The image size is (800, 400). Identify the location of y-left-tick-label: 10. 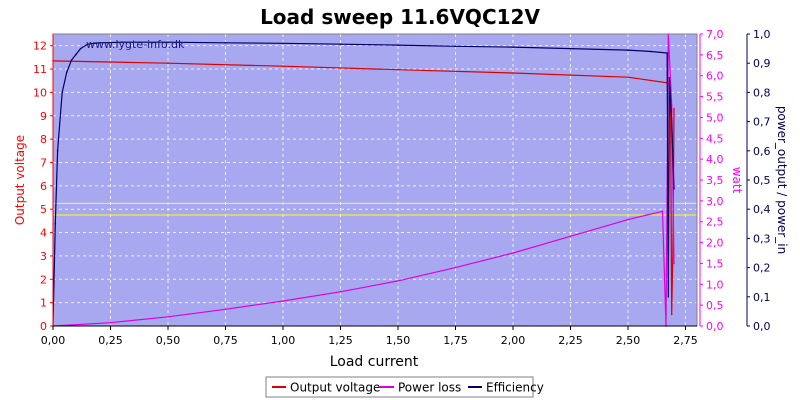
(40, 92).